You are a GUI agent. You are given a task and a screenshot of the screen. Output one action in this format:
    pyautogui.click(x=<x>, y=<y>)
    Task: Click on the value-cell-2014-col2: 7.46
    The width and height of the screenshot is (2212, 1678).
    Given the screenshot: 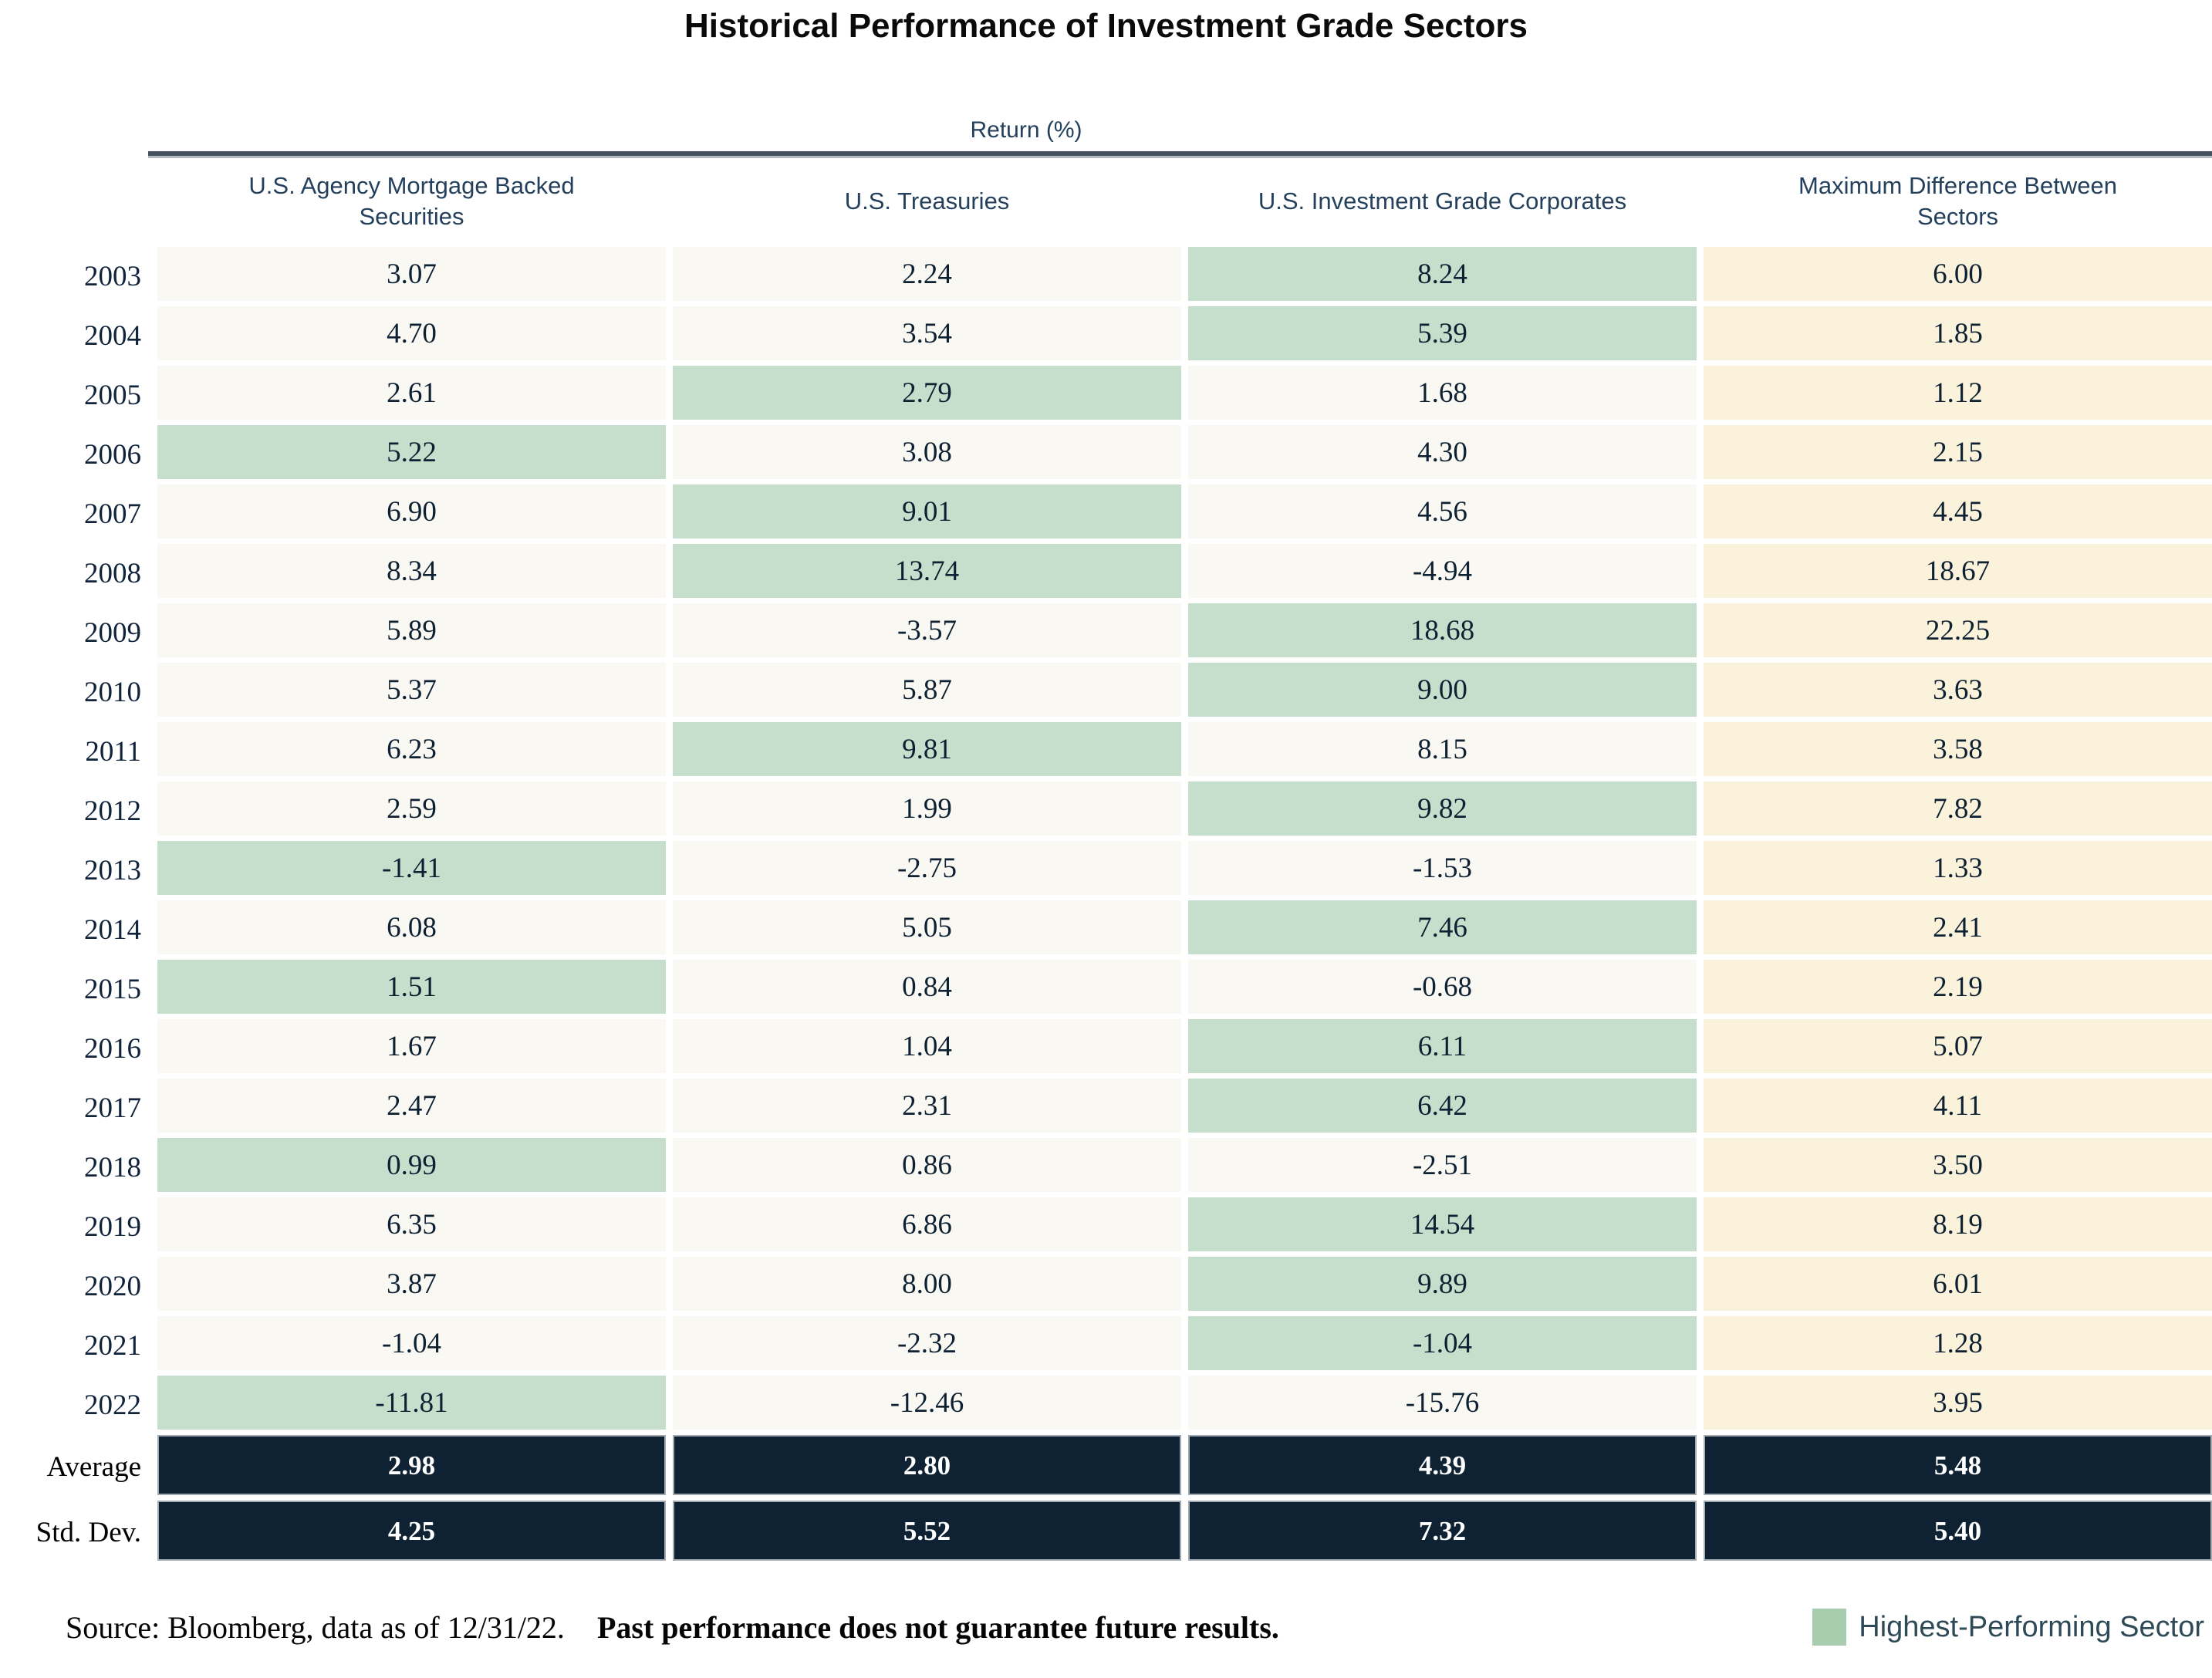 What is the action you would take?
    pyautogui.click(x=1442, y=927)
    